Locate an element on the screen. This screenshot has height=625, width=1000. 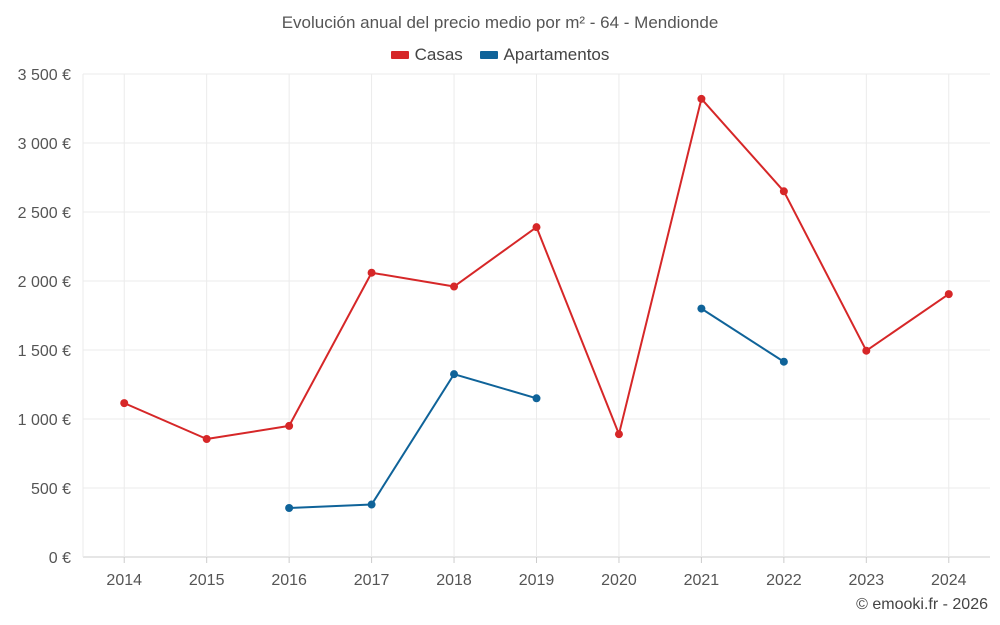
legend-item-apartamentos: Apartamentos is located at coordinates (544, 55).